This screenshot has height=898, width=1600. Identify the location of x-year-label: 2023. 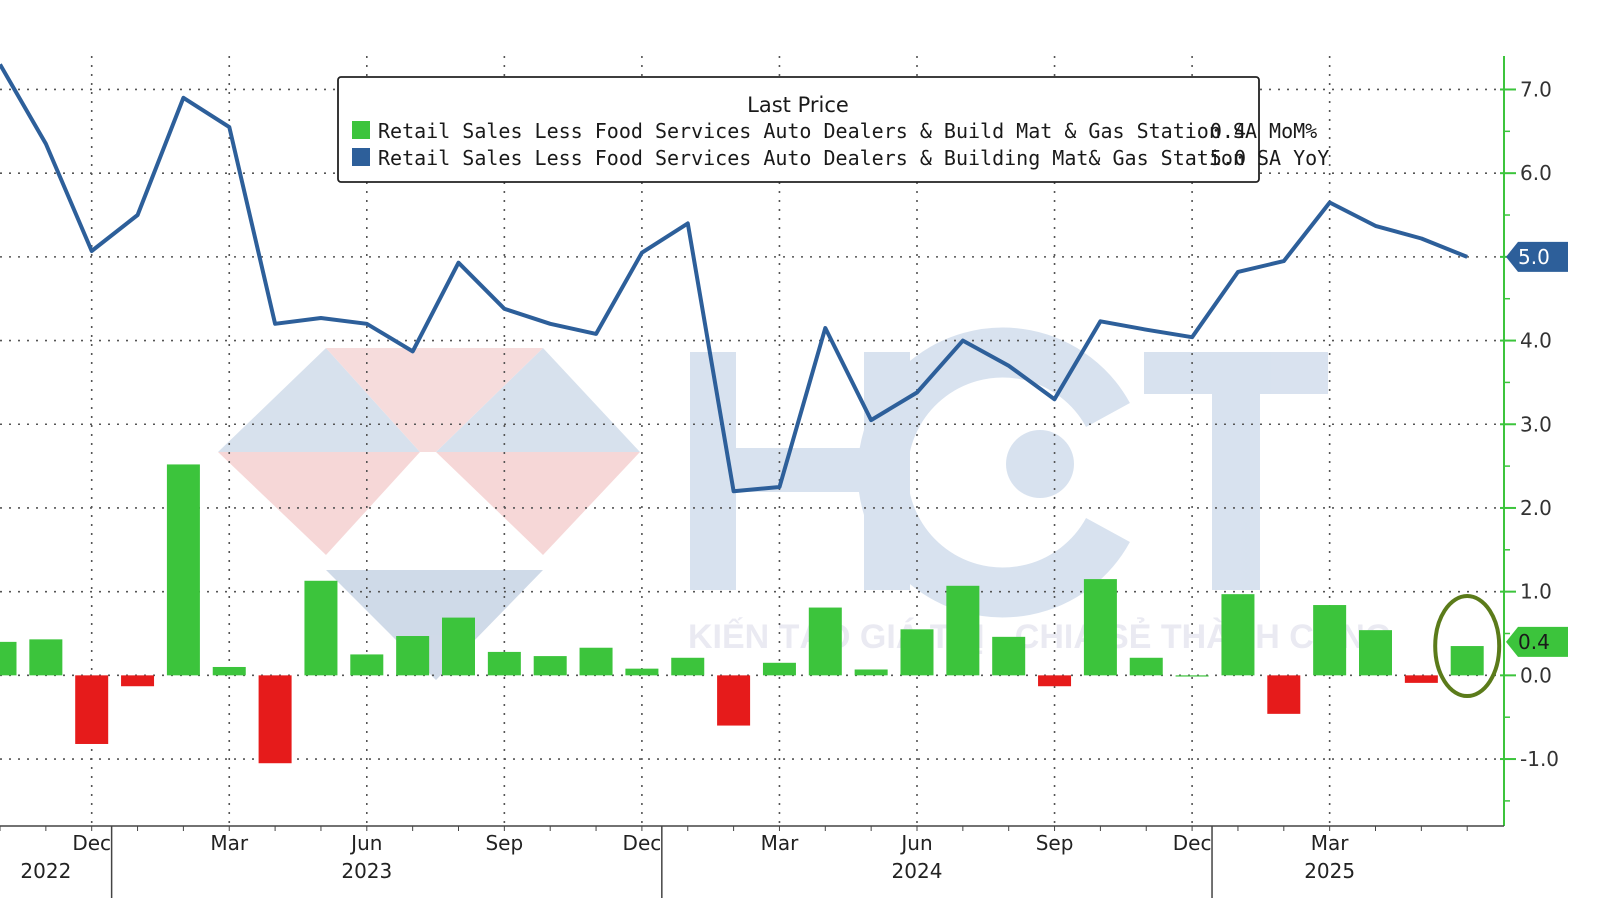
(366, 871).